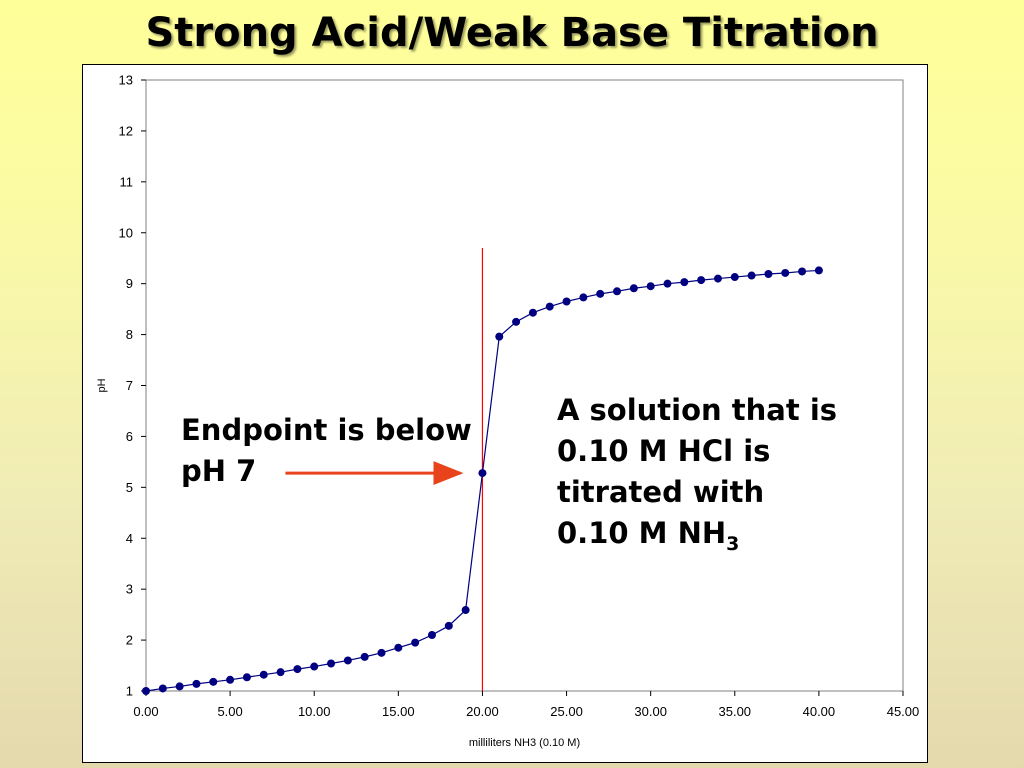  Describe the element at coordinates (642, 533) in the screenshot. I see `solution-annotation-line-4-text: 0.10 M NH` at that location.